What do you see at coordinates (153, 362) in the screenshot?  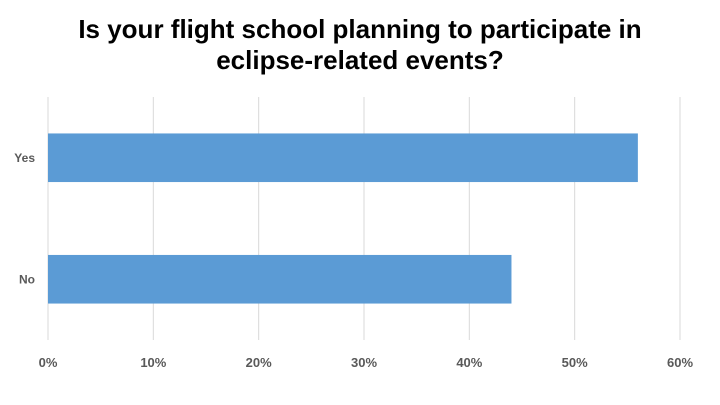 I see `x-tick-label: 10%` at bounding box center [153, 362].